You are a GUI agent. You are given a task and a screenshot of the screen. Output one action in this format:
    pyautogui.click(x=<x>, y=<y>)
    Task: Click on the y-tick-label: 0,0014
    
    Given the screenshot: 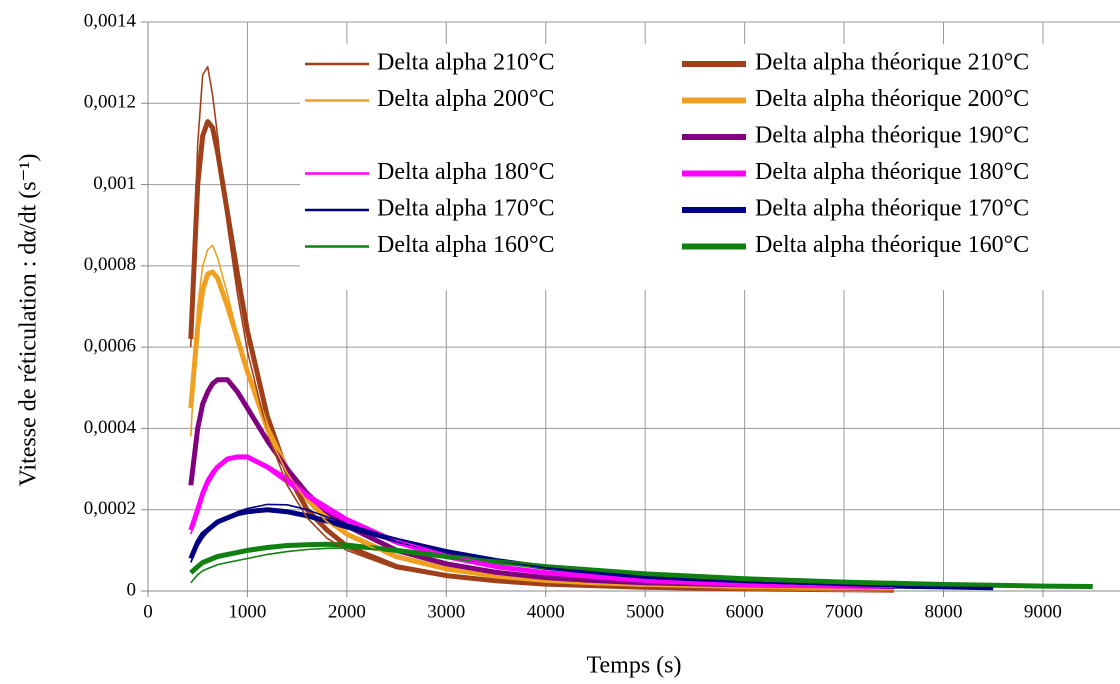 What is the action you would take?
    pyautogui.click(x=110, y=20)
    